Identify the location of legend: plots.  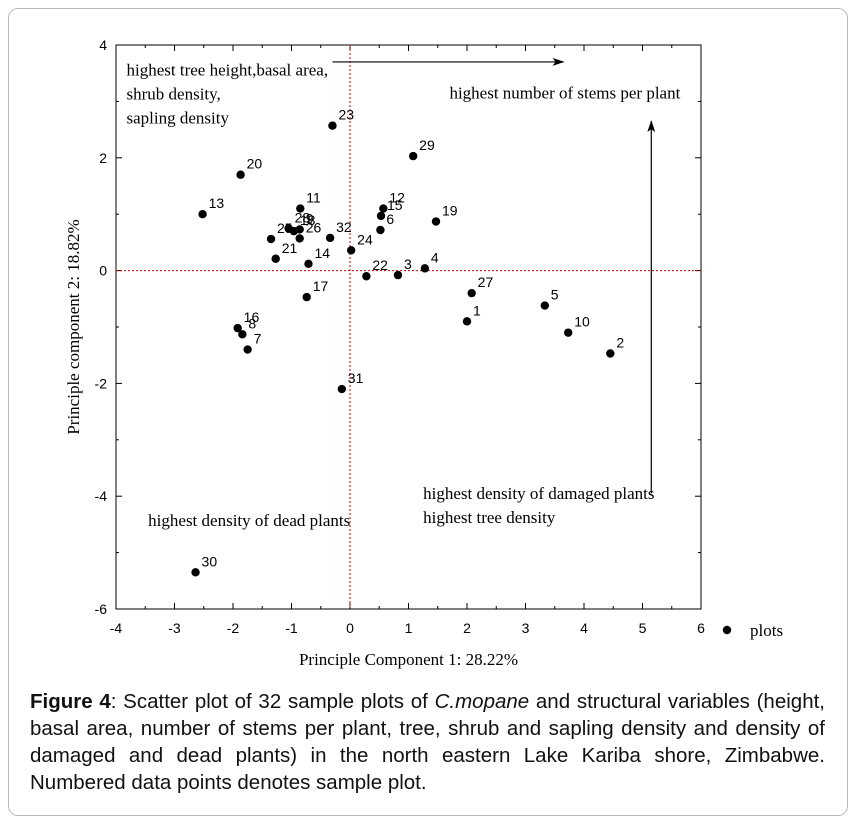
(752, 630).